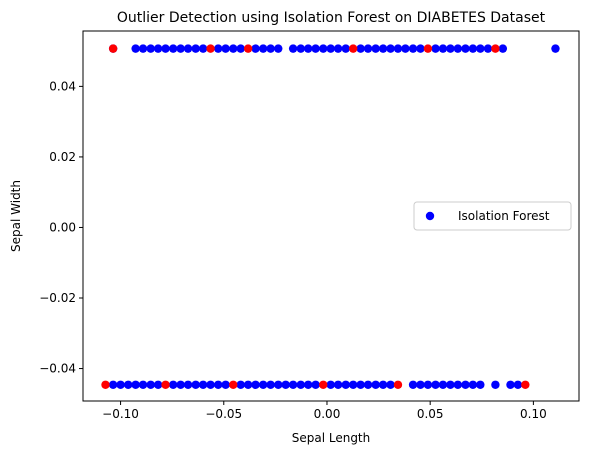  Describe the element at coordinates (57, 369) in the screenshot. I see `y-tick-label: −0.04` at that location.